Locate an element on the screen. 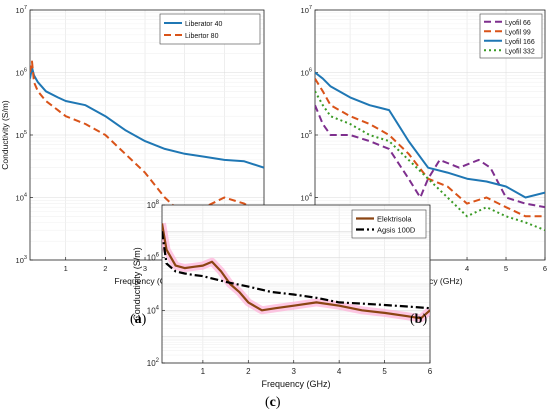 Image resolution: width=550 pixels, height=413 pixels. legend-label-3: Lyofil 332 is located at coordinates (520, 51).